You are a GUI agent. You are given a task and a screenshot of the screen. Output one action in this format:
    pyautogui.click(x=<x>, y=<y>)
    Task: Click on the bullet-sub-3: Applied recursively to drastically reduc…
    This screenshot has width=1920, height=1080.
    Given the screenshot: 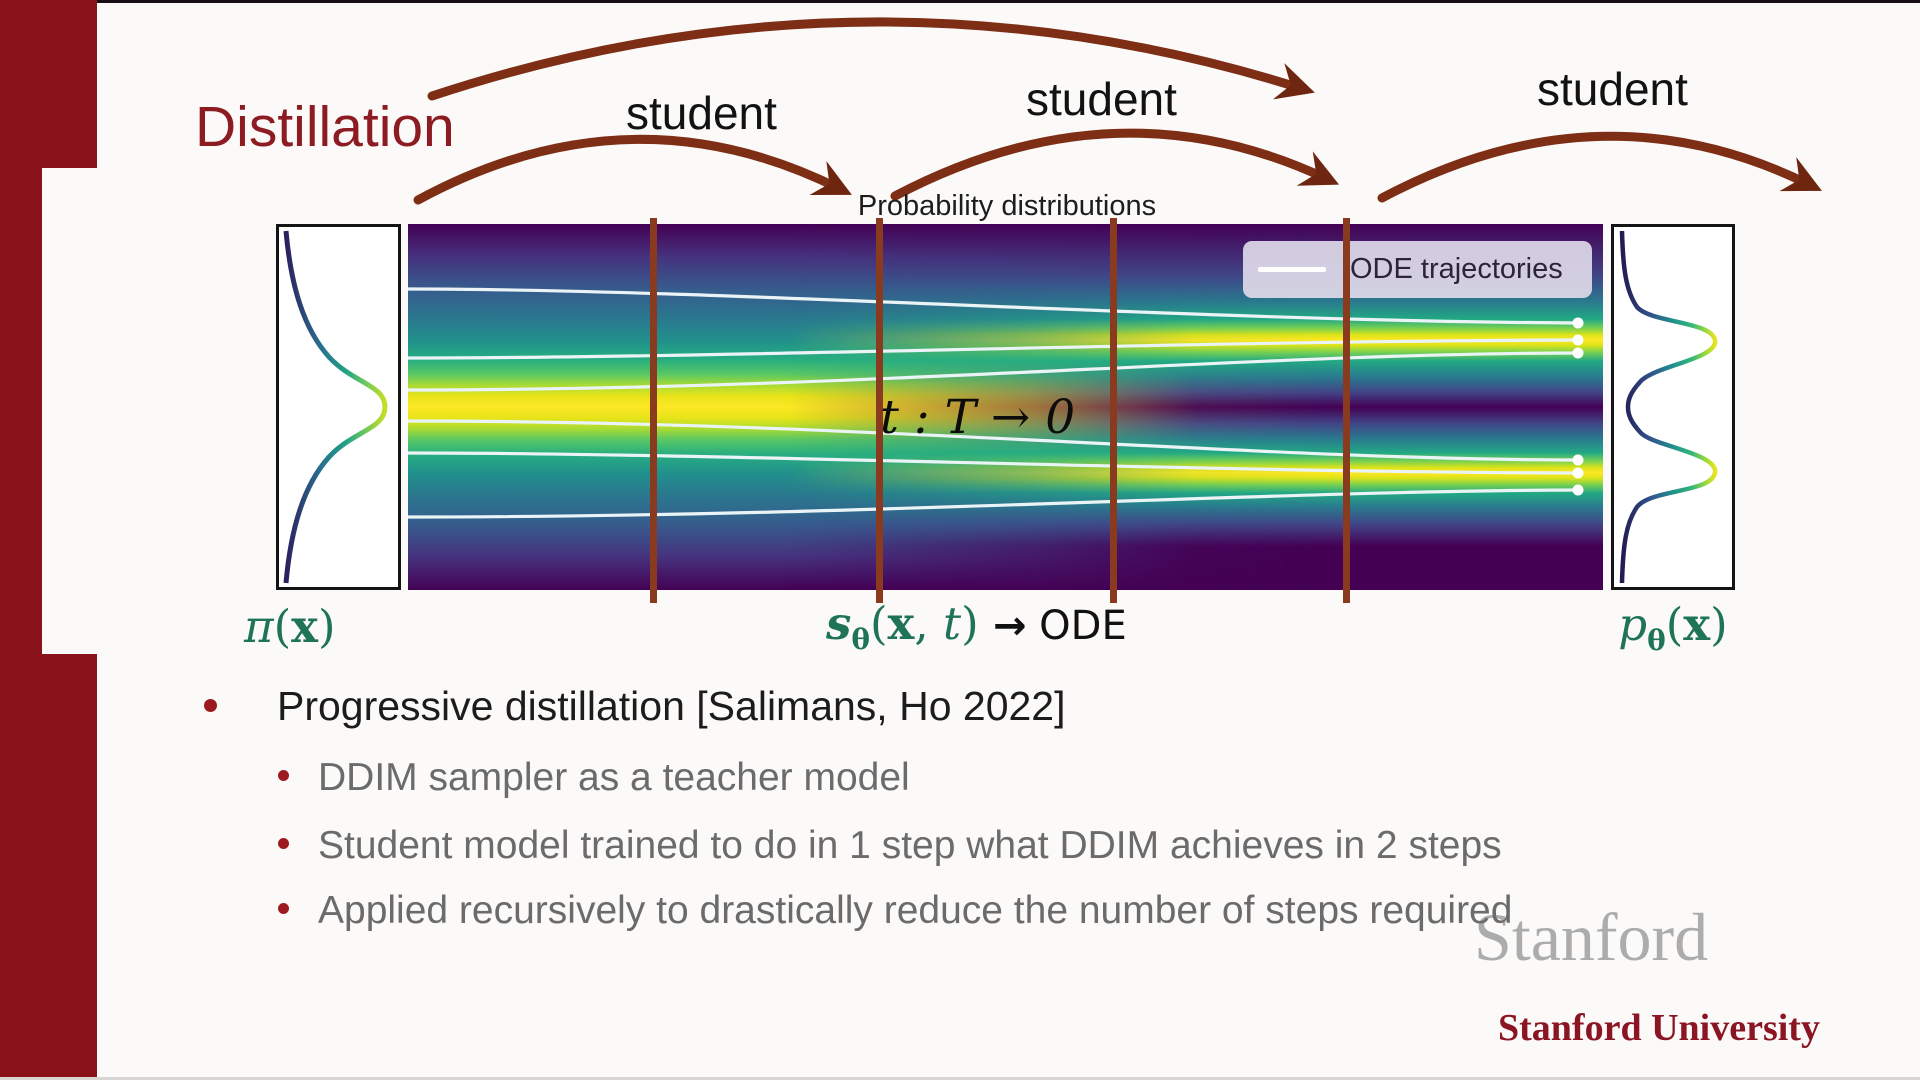 What is the action you would take?
    pyautogui.click(x=915, y=910)
    